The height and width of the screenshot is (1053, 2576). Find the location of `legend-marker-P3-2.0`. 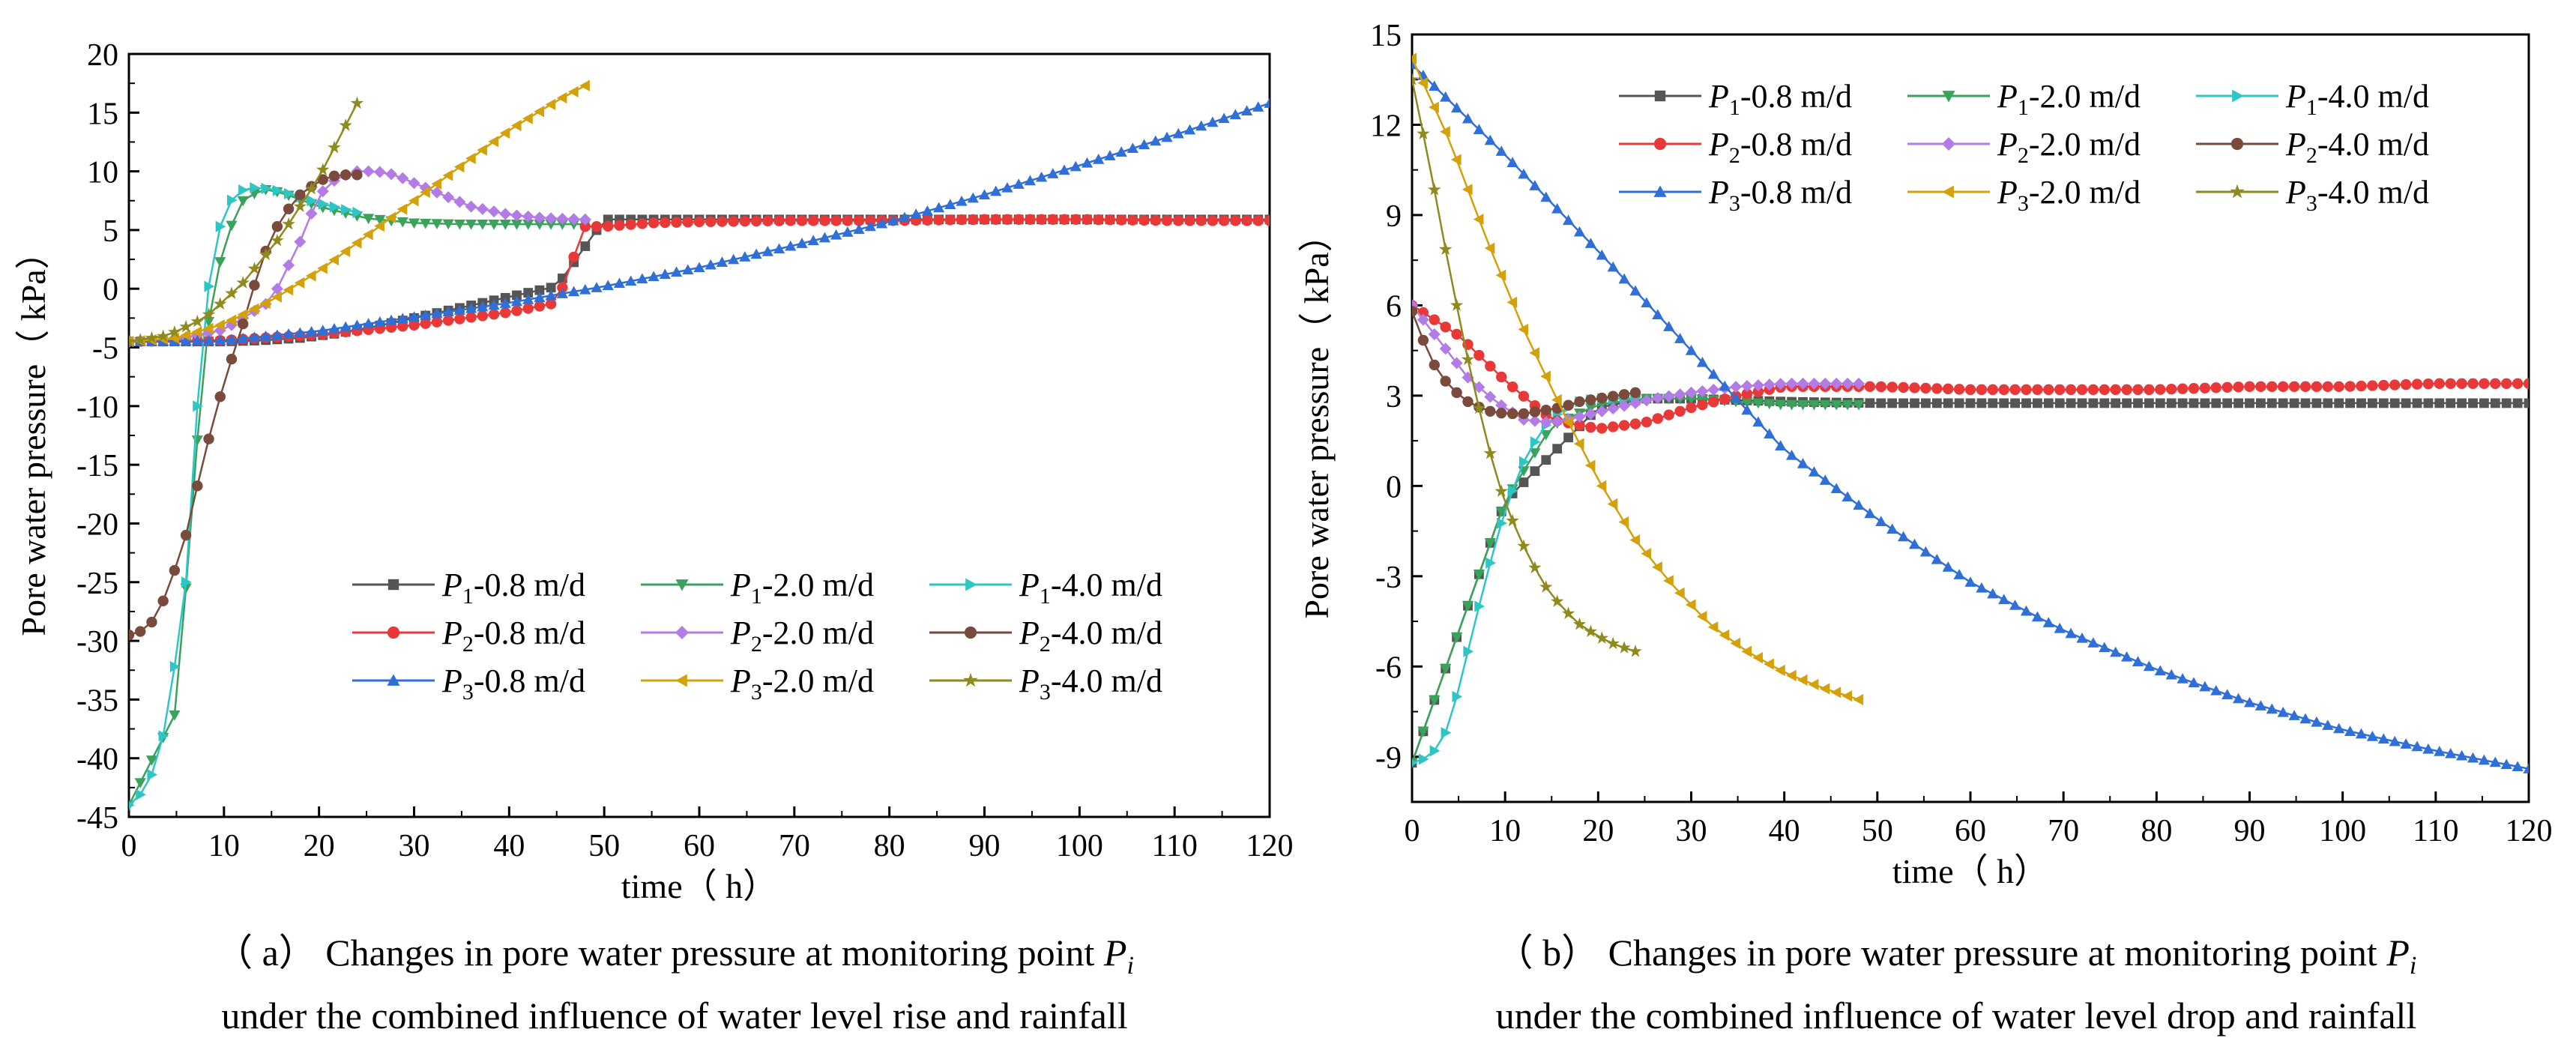

legend-marker-P3-2.0 is located at coordinates (1948, 192).